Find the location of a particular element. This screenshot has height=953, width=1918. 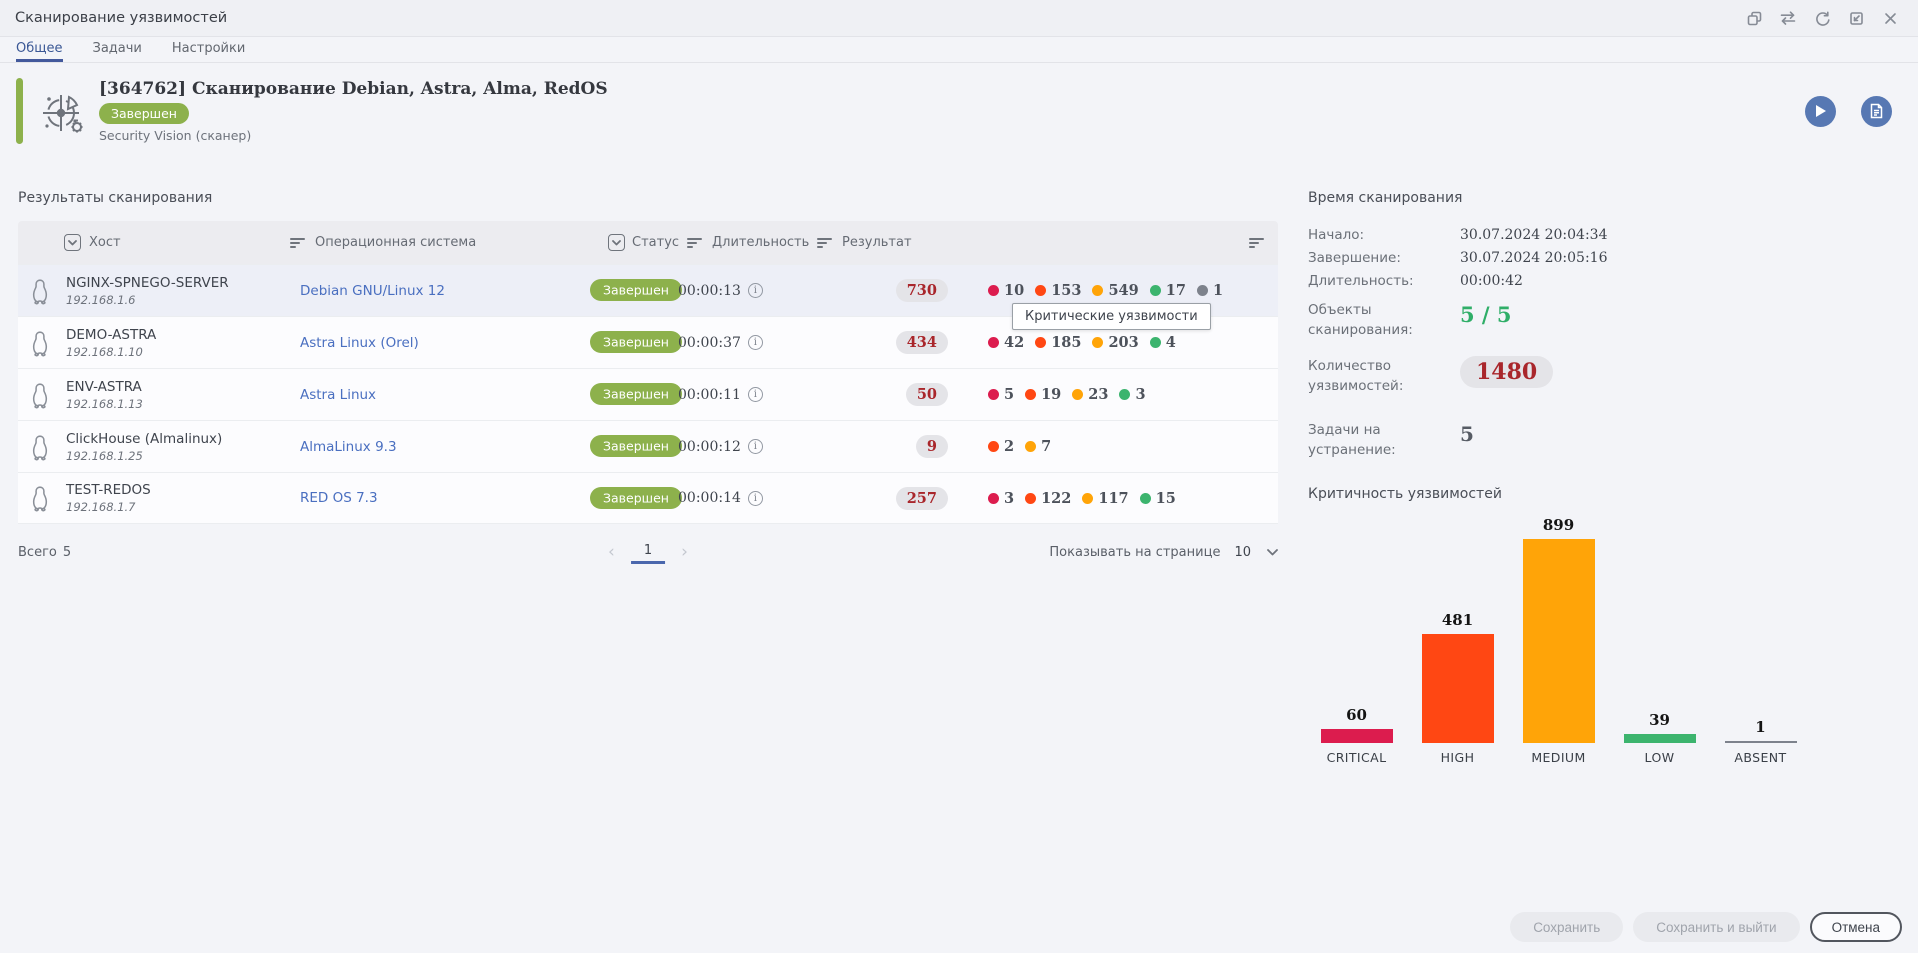

medium-severity-count: 549 is located at coordinates (1123, 290).